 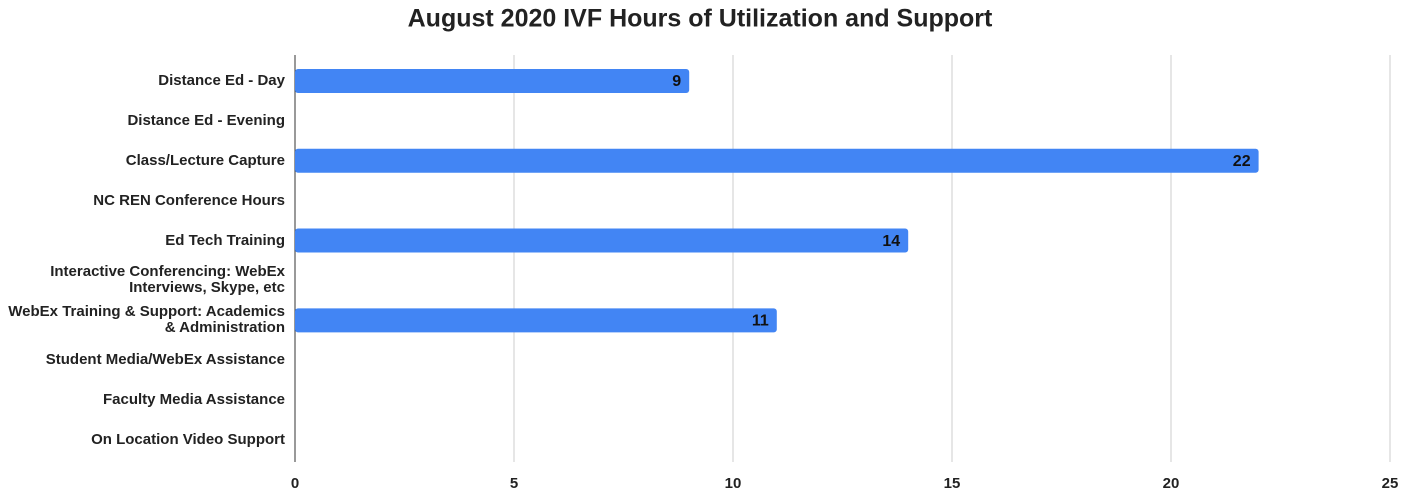 I want to click on value-label: 22, so click(x=1242, y=161).